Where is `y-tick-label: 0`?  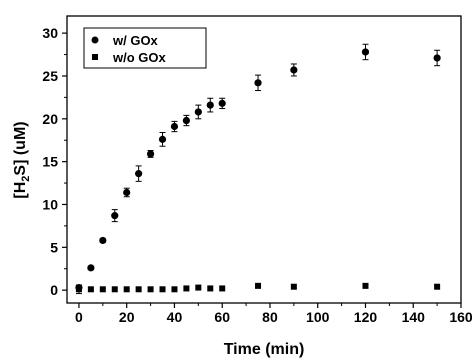 y-tick-label: 0 is located at coordinates (54, 290).